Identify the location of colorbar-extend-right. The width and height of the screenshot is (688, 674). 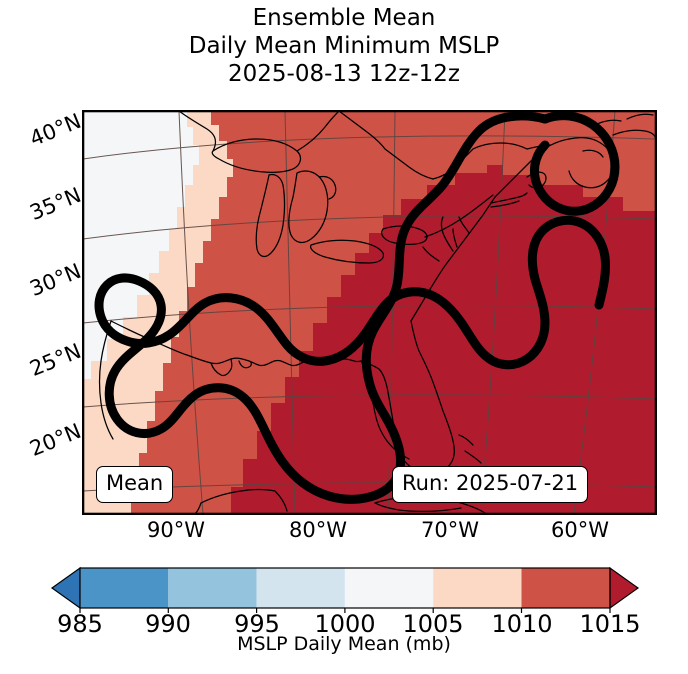
(624, 588).